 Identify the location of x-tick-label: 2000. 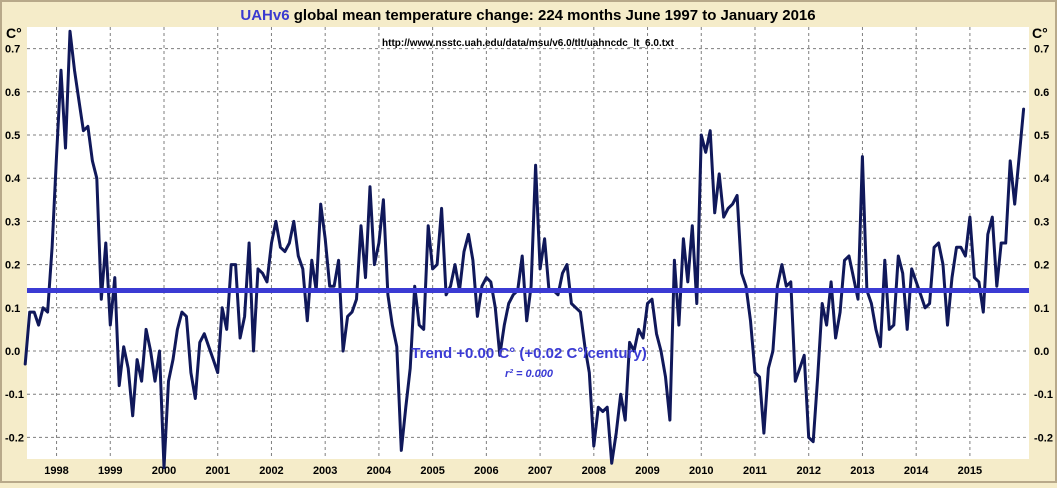
(164, 471).